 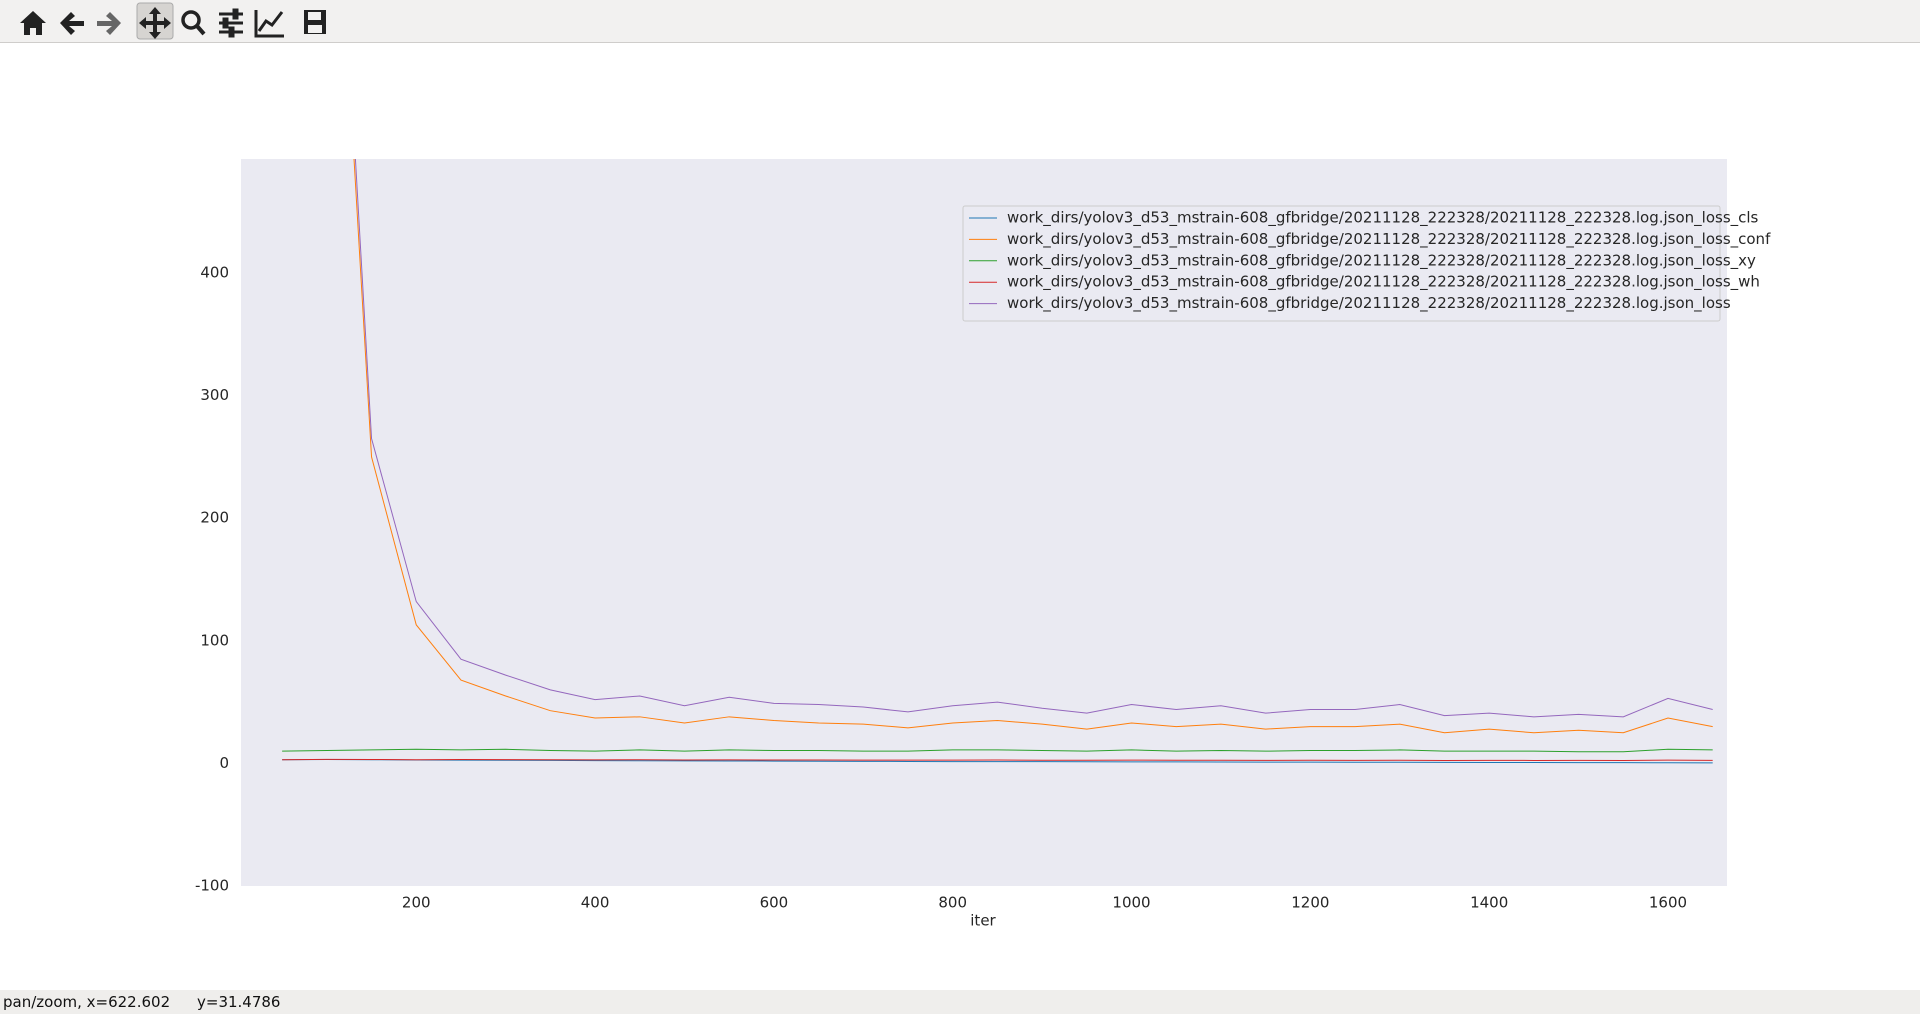 I want to click on zoom-button, so click(x=193, y=23).